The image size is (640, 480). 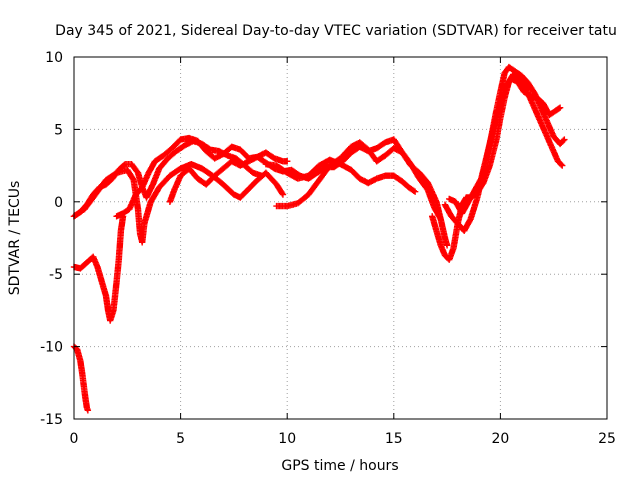 What do you see at coordinates (343, 439) in the screenshot?
I see `x-tick-labels: 0 5 10 15 20 25` at bounding box center [343, 439].